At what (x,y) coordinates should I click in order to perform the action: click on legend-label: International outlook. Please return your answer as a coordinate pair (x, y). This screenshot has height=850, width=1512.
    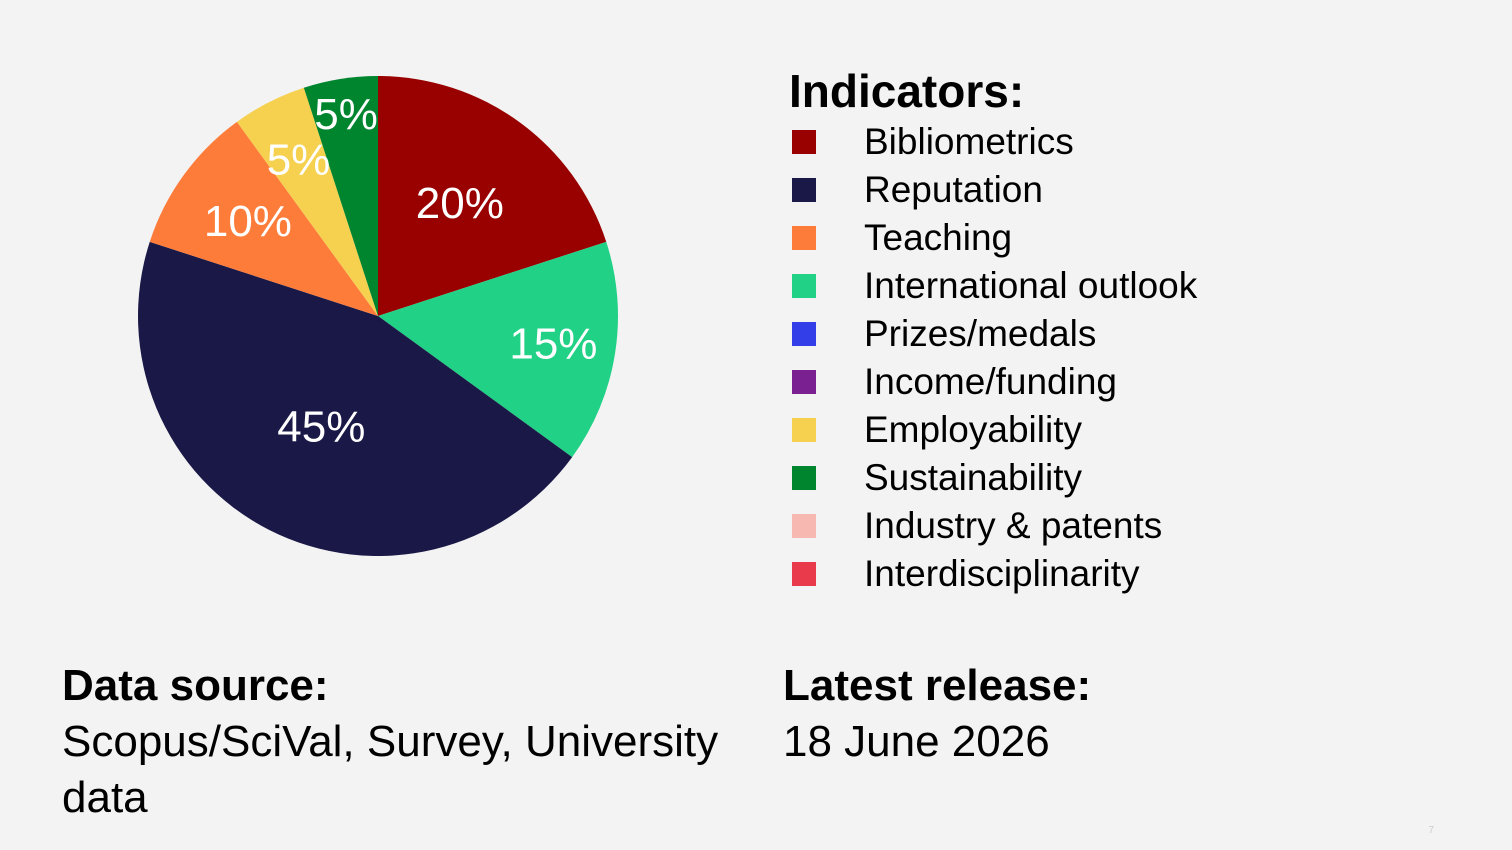
    Looking at the image, I should click on (1031, 285).